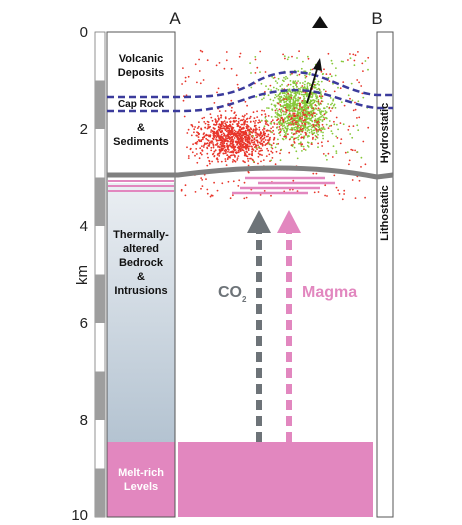 This screenshot has height=525, width=462. Describe the element at coordinates (79, 515) in the screenshot. I see `tick-label-10: 10` at that location.